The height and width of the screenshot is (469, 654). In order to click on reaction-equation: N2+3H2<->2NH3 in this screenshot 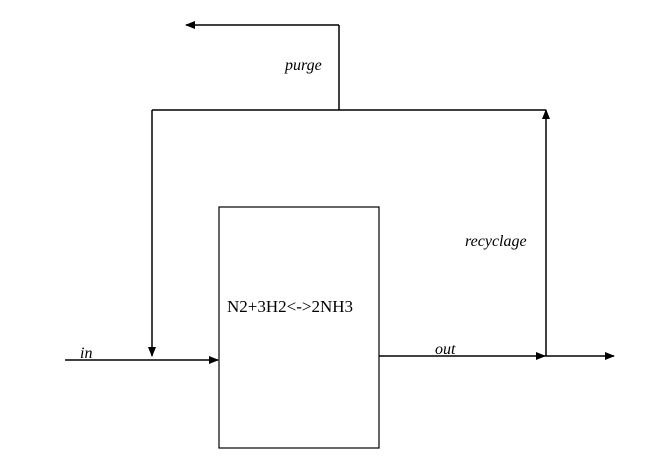, I will do `click(290, 306)`.